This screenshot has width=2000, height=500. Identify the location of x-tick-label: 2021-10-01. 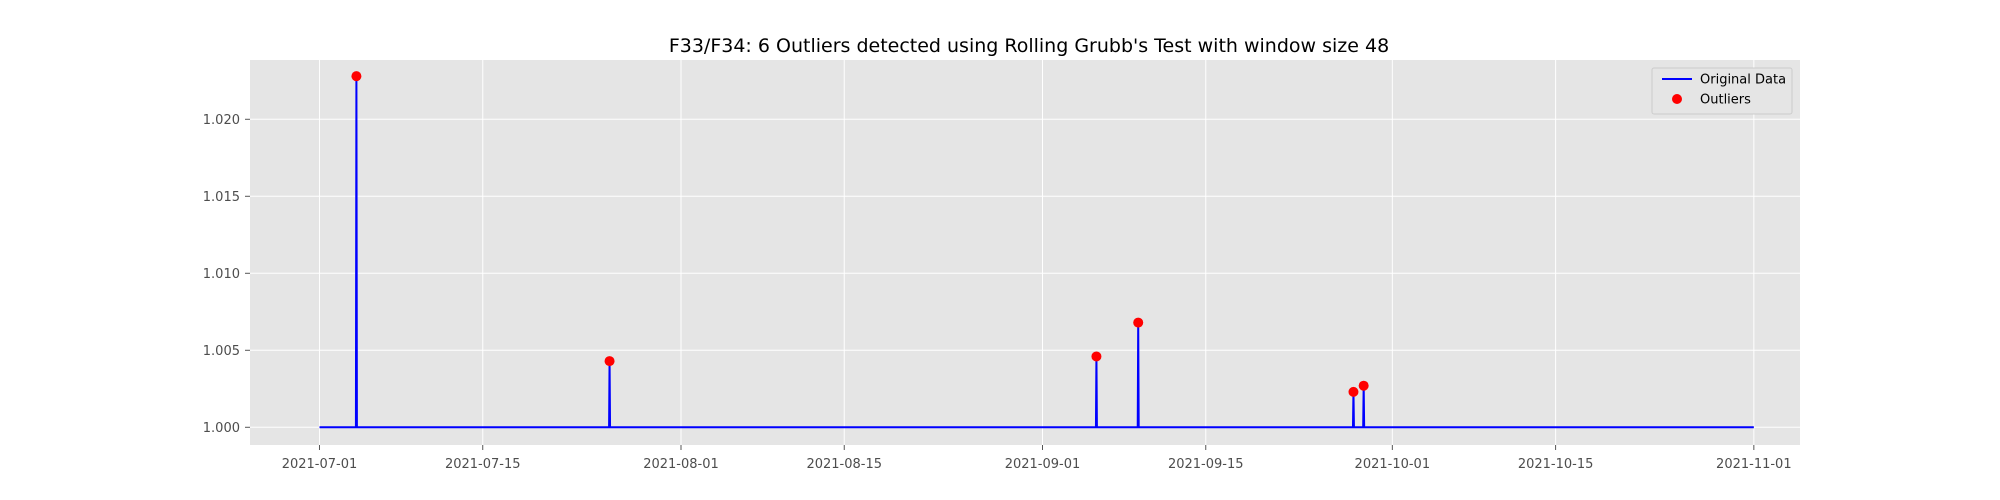
(1393, 464).